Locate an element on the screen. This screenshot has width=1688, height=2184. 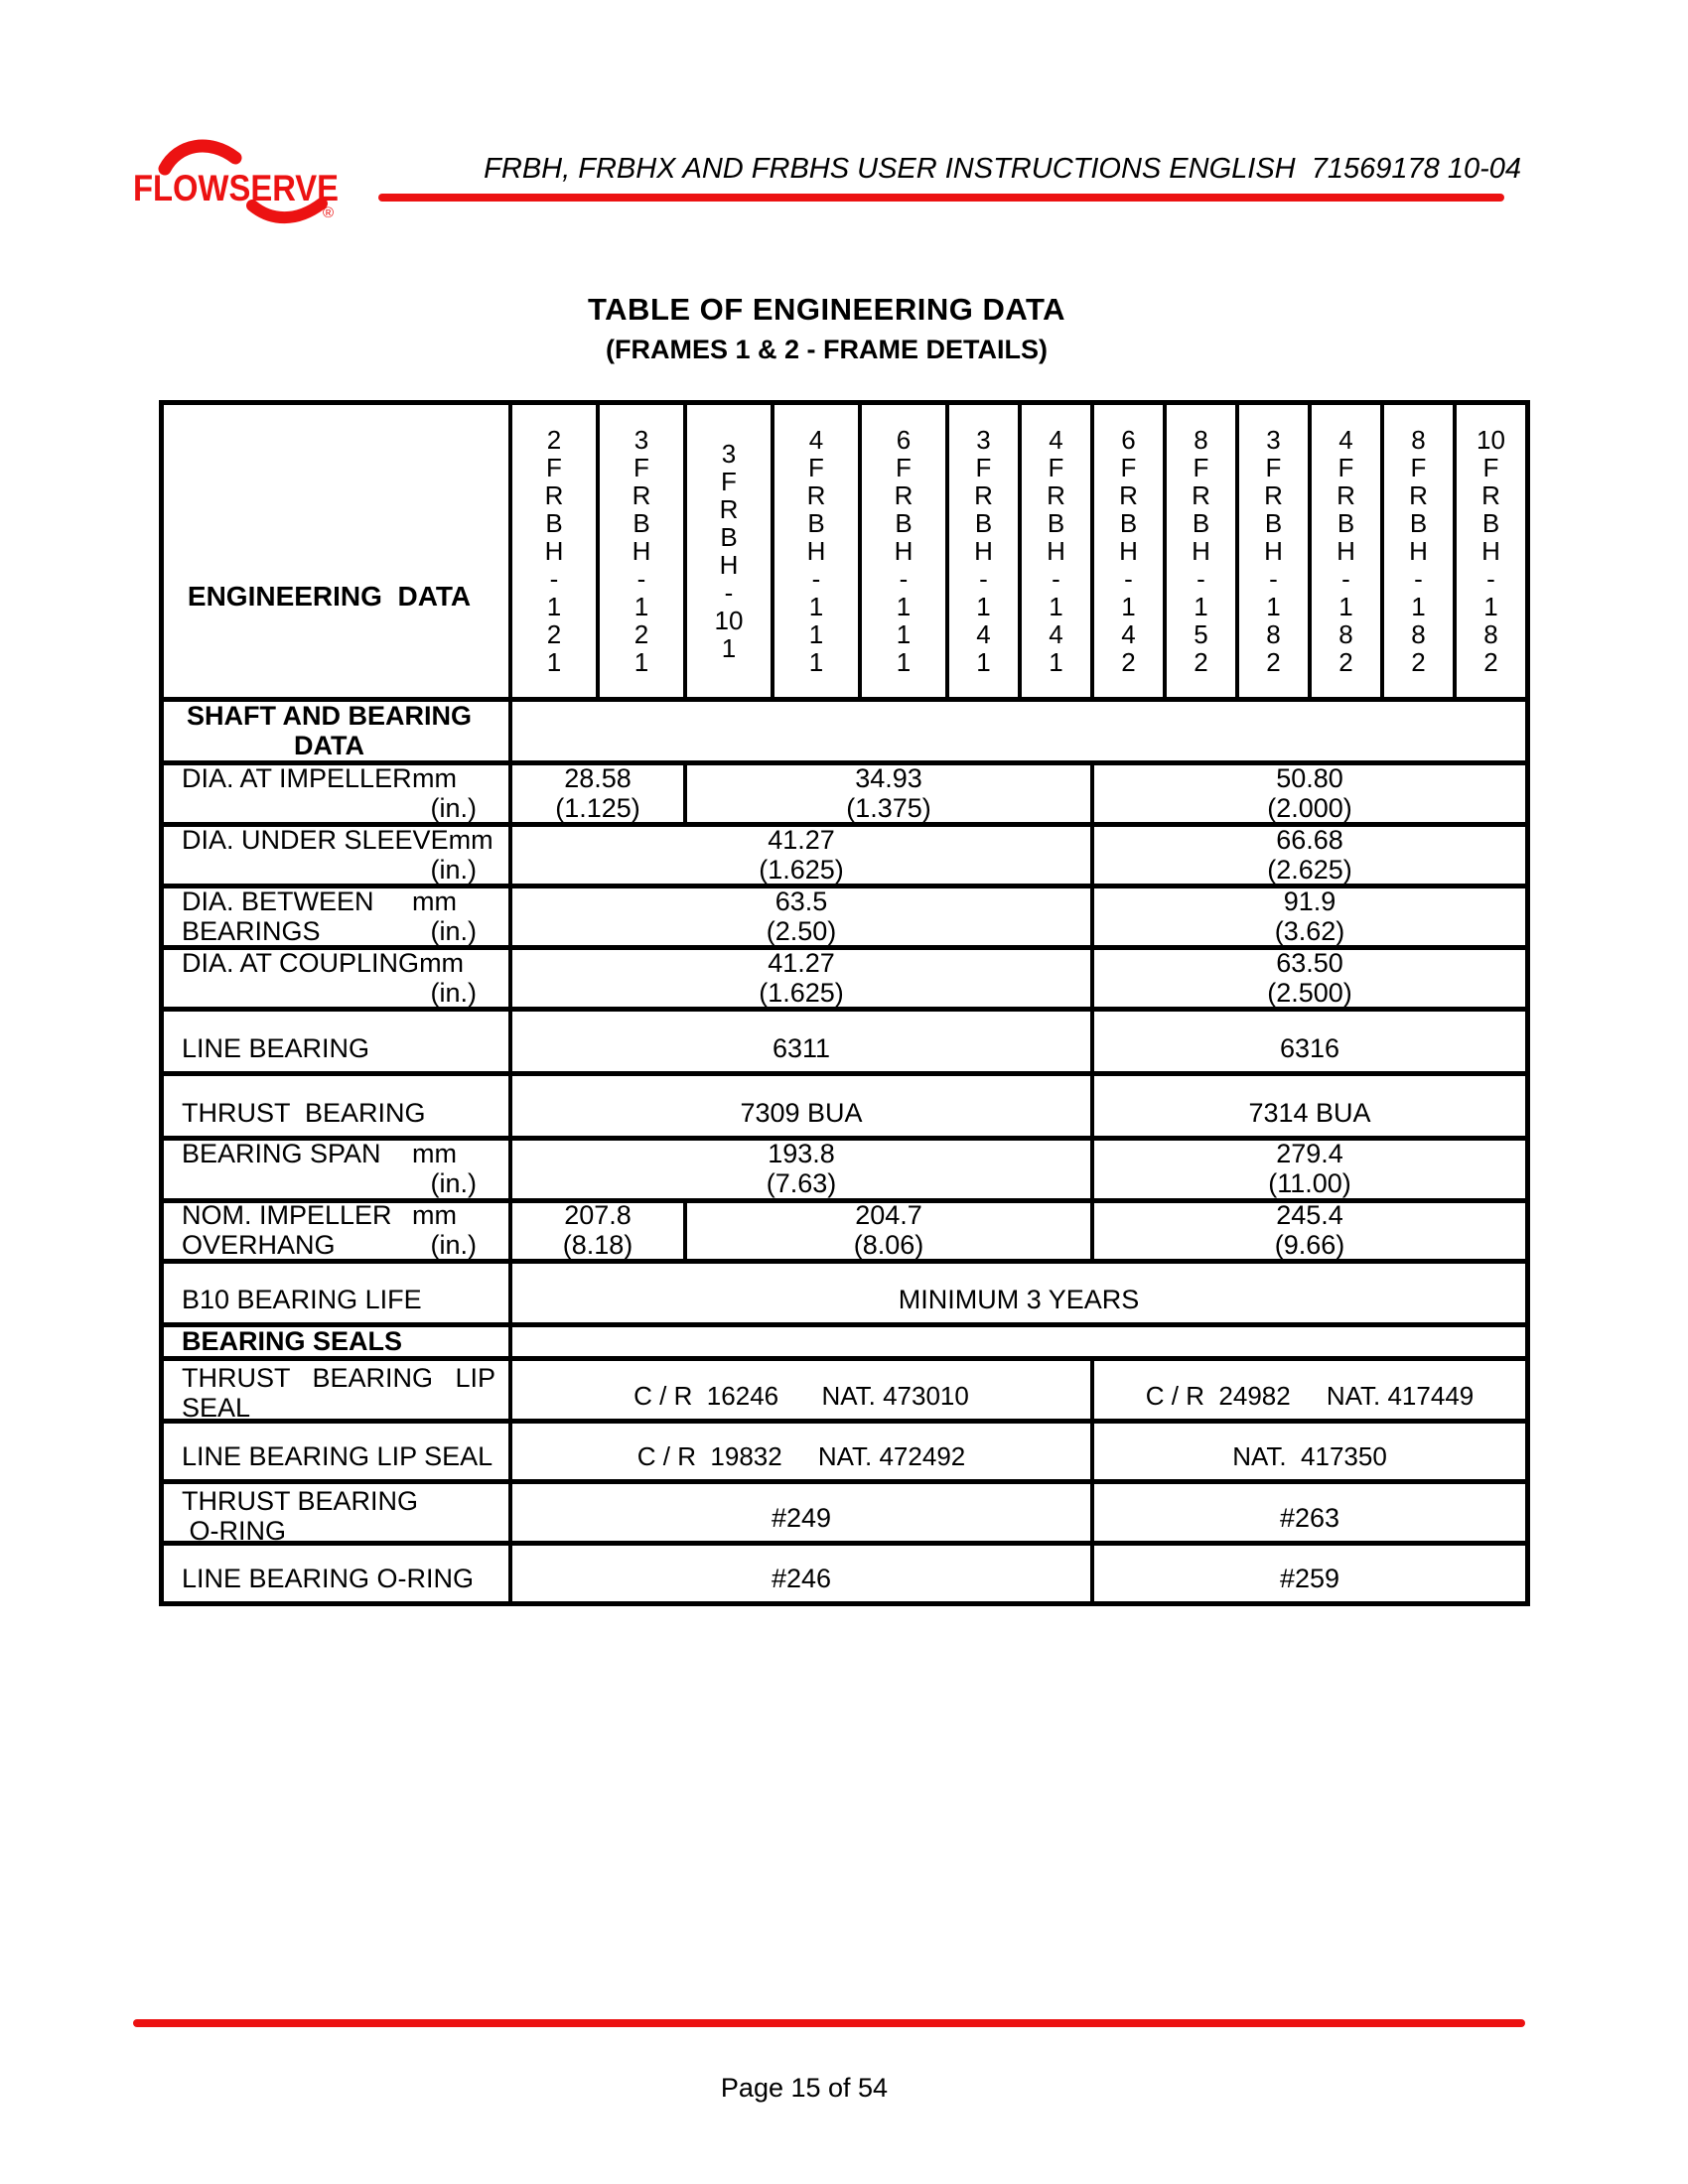
nom-impeller-overhang-value: 207.8 (8.18) is located at coordinates (595, 1231).